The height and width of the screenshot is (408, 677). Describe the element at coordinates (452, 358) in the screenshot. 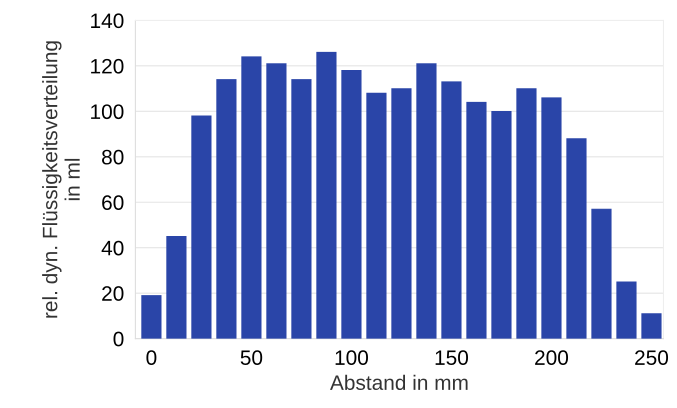

I see `x-tick-label: 150` at that location.